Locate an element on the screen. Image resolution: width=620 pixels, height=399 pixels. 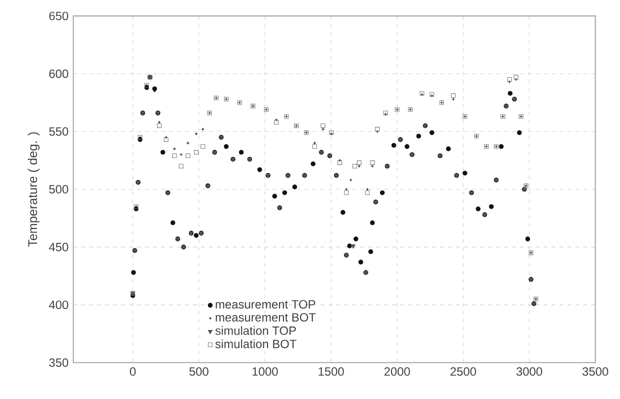
y-tick-label: 450 is located at coordinates (58, 247).